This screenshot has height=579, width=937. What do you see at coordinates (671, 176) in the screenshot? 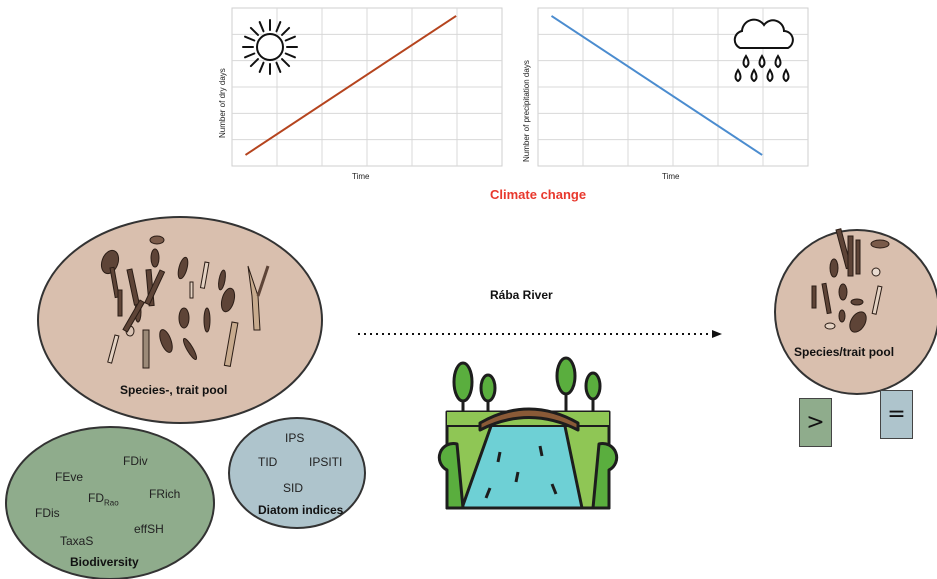
I see `precipitation-days-x-label: Time` at bounding box center [671, 176].